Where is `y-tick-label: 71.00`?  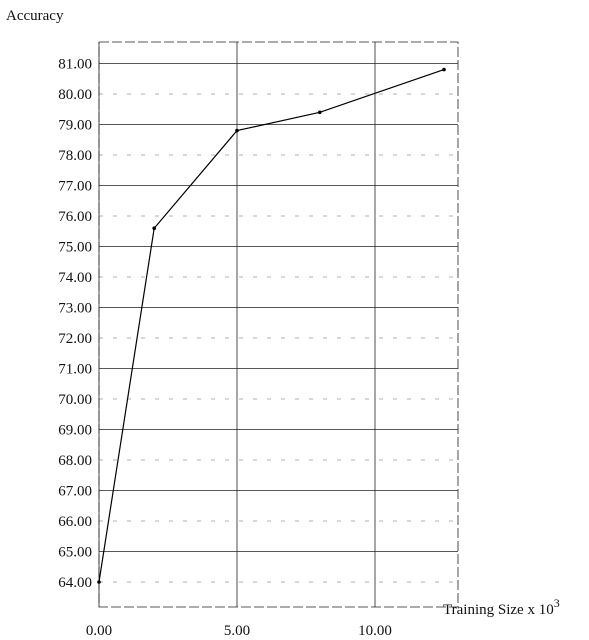 y-tick-label: 71.00 is located at coordinates (75, 370).